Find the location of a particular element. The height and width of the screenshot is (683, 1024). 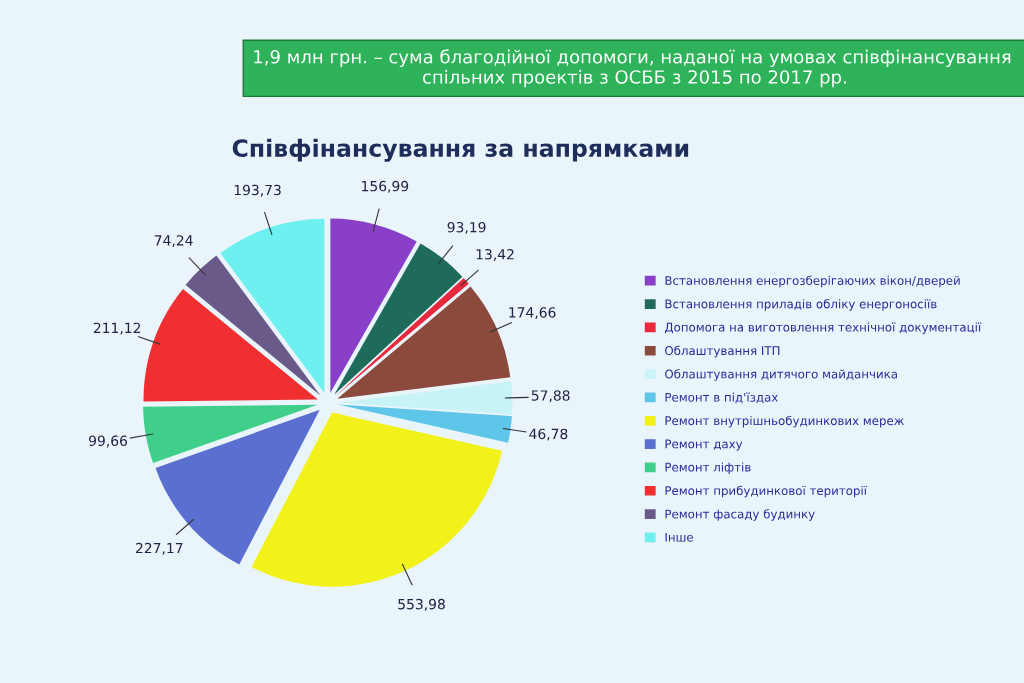

legend-label: Встановлення приладів обліку енергоносіїв is located at coordinates (801, 305).